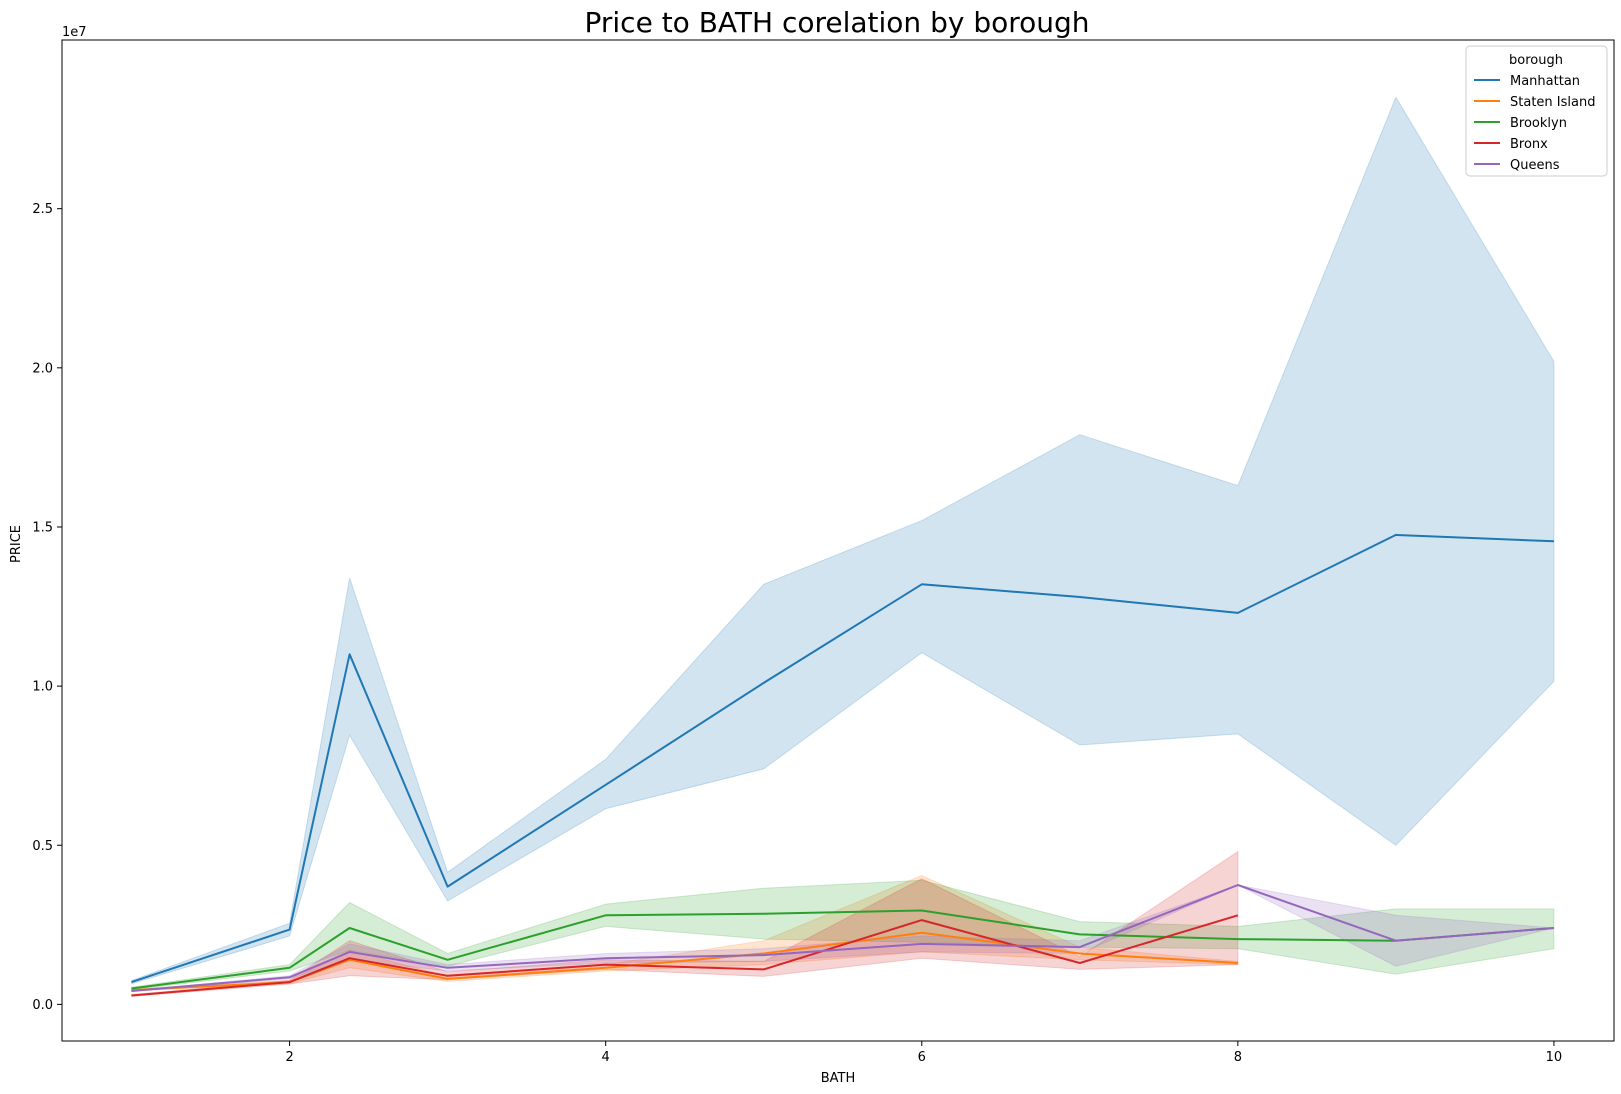 The width and height of the screenshot is (1621, 1094). I want to click on x-axis-ticks: 2 4 6 8 10, so click(923, 1053).